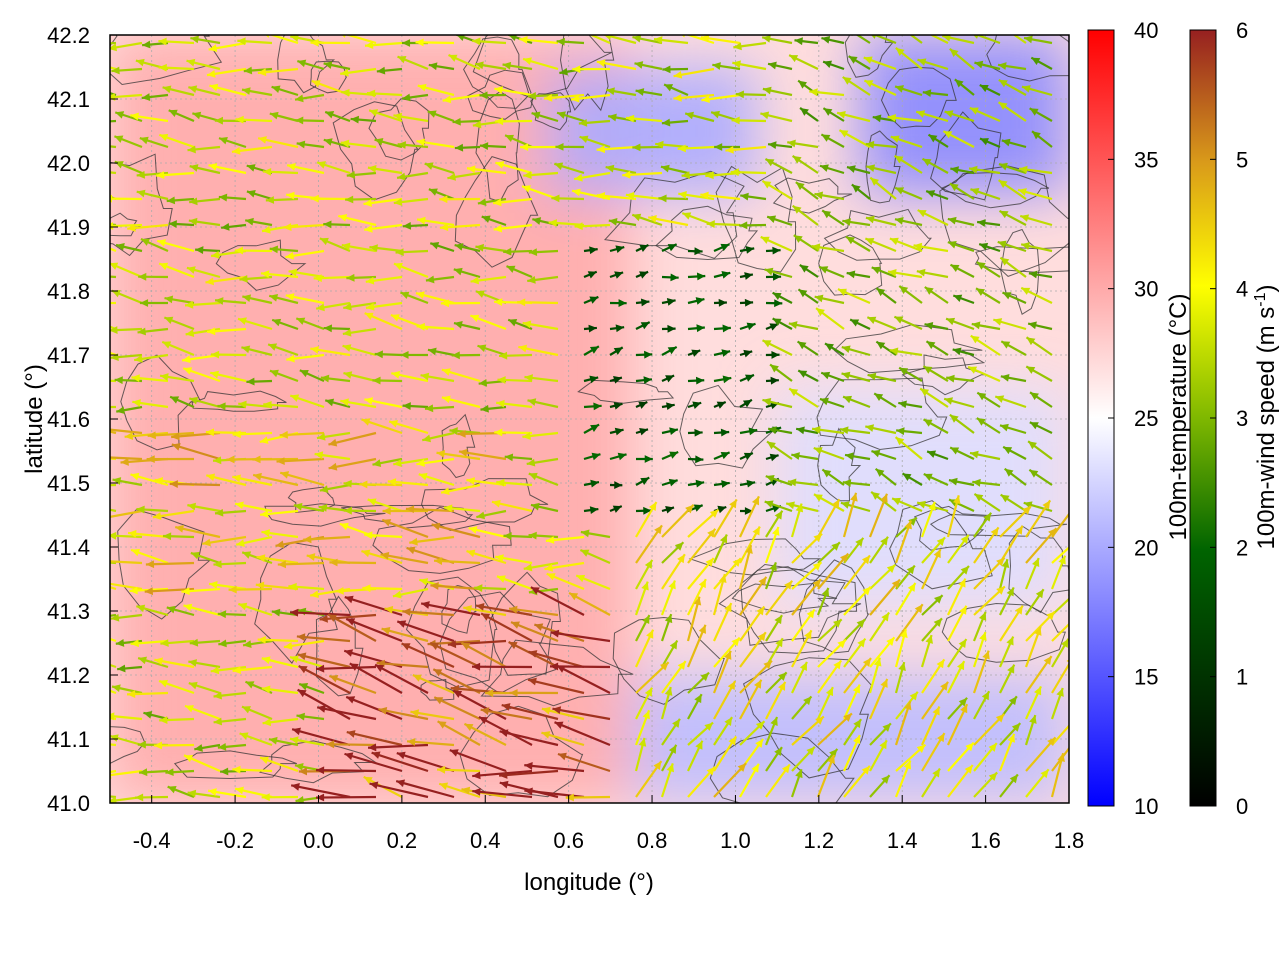 This screenshot has width=1280, height=960. I want to click on x-tick-label: -0.2, so click(235, 840).